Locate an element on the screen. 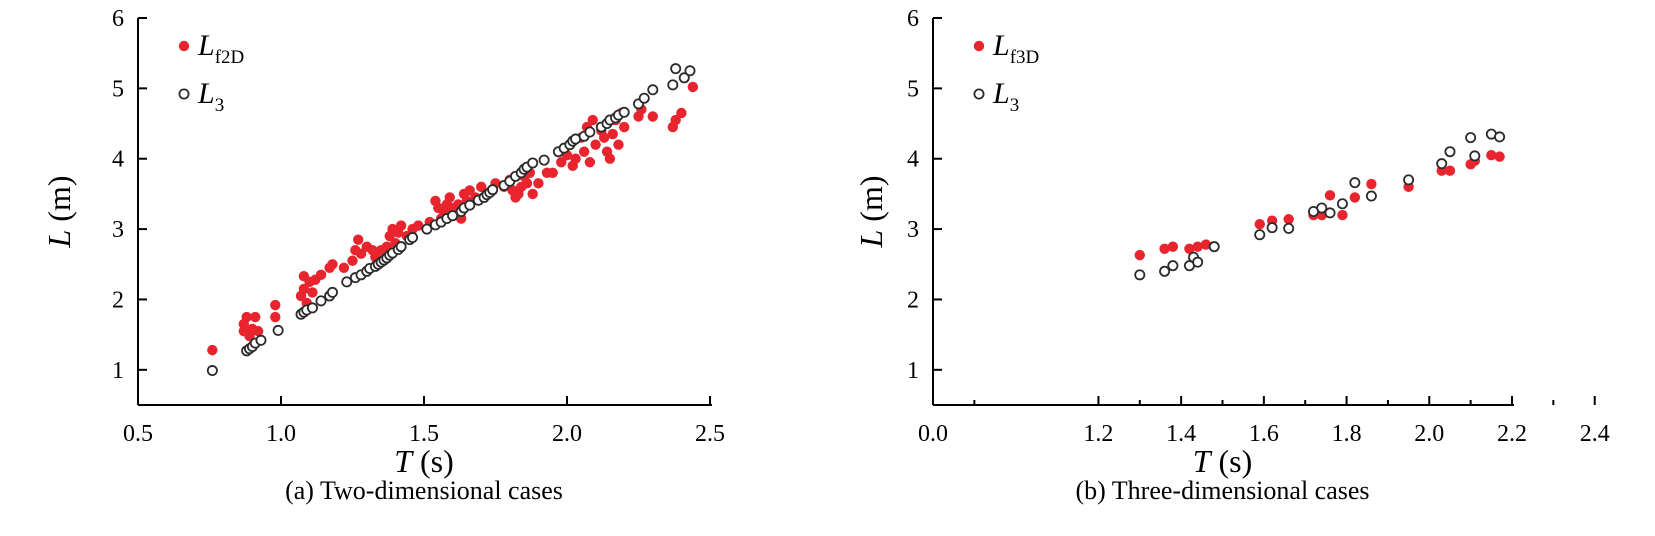 This screenshot has height=536, width=1655. y-axis-label-unit: (m) is located at coordinates (871, 203).